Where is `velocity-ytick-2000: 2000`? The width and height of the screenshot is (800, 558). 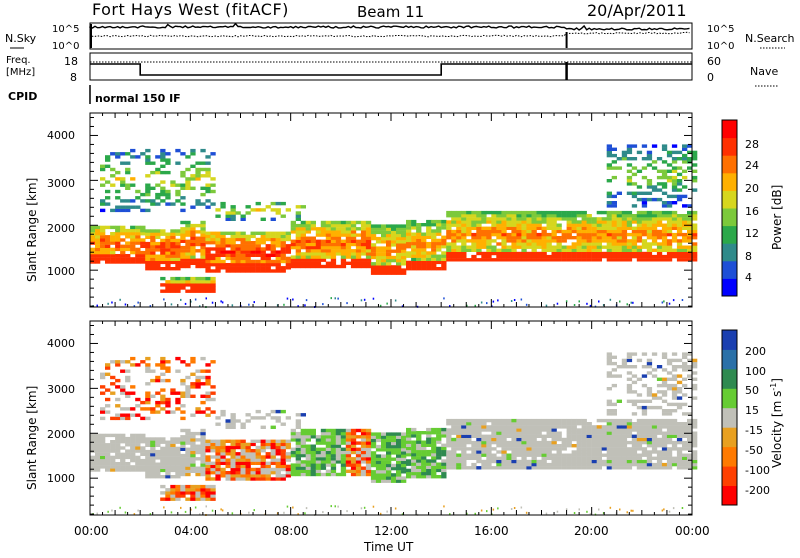
velocity-ytick-2000: 2000 is located at coordinates (61, 434).